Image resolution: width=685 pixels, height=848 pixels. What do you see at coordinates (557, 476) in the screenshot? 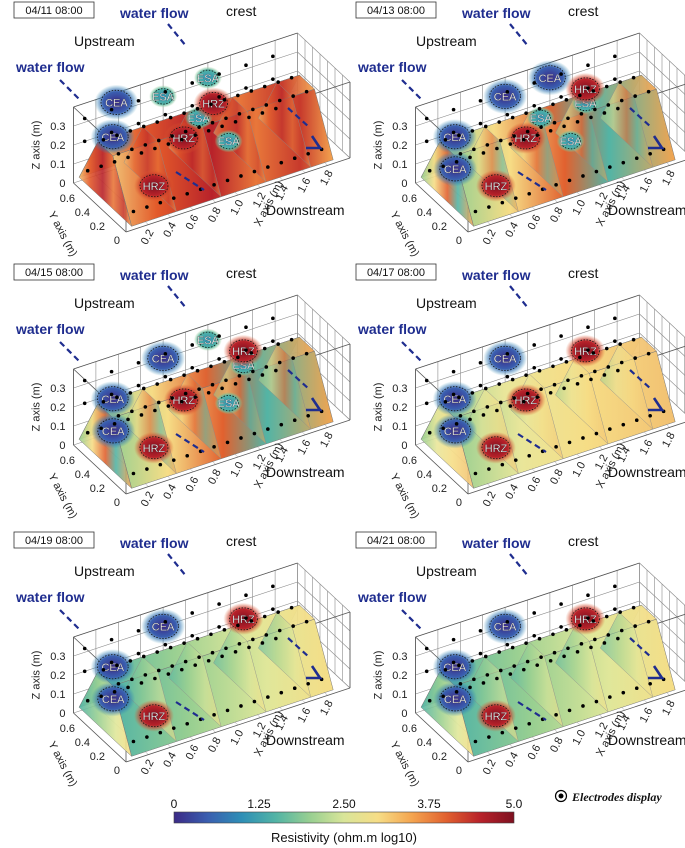
I see `x-tick-label: 0.8` at bounding box center [557, 476].